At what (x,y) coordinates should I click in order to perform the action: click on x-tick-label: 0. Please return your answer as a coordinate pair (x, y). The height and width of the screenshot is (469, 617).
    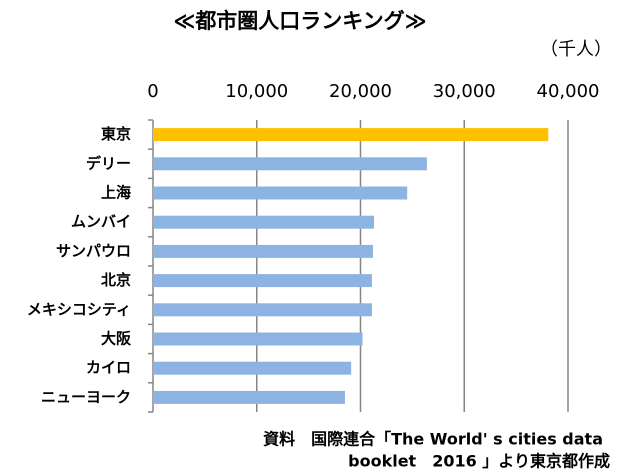
    Looking at the image, I should click on (152, 91).